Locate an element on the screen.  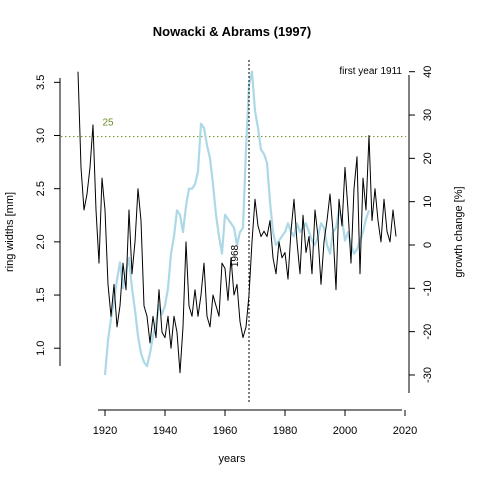
annotation-first-year: first year 1911 is located at coordinates (370, 71).